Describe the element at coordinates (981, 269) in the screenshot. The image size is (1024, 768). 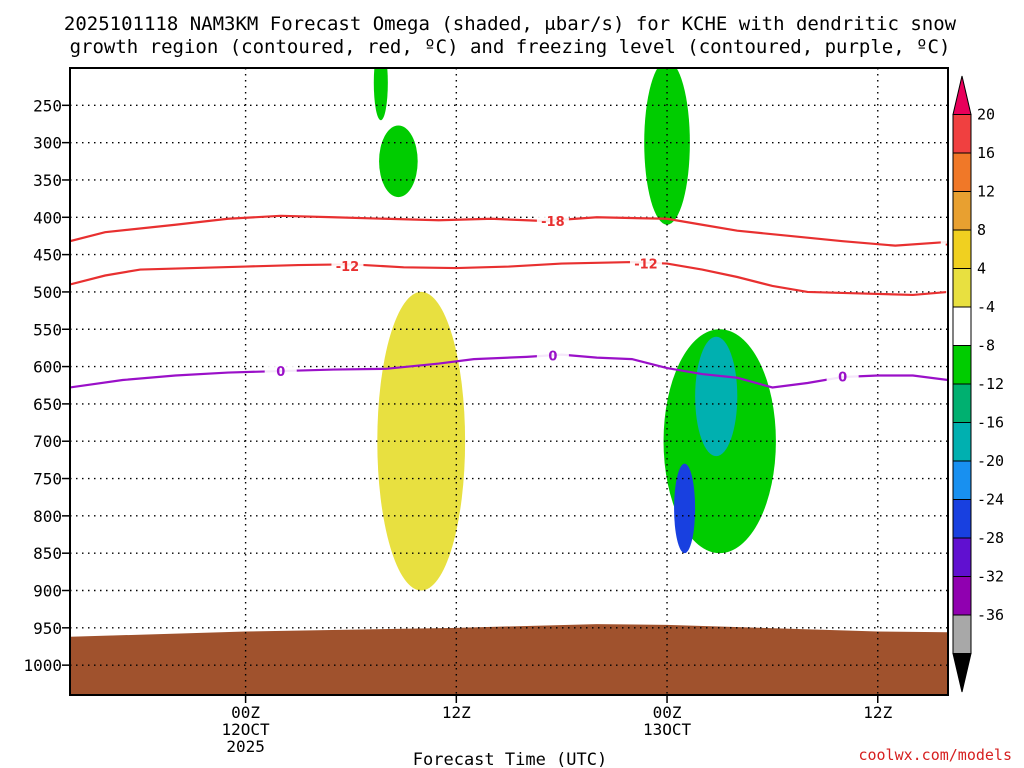
I see `colorbar-label-4: 4` at that location.